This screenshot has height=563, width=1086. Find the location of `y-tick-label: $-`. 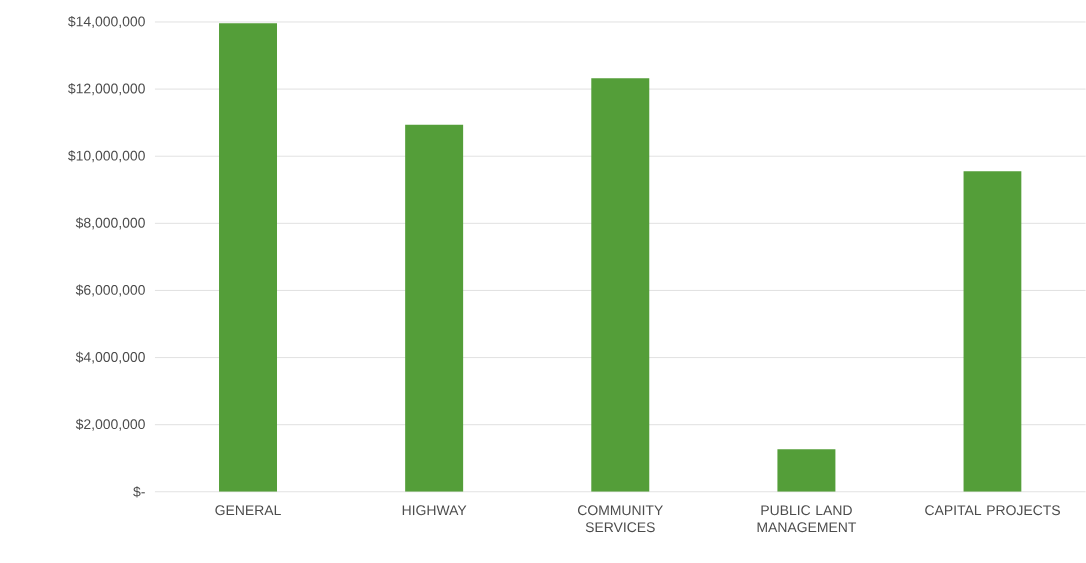

y-tick-label: $- is located at coordinates (139, 492).